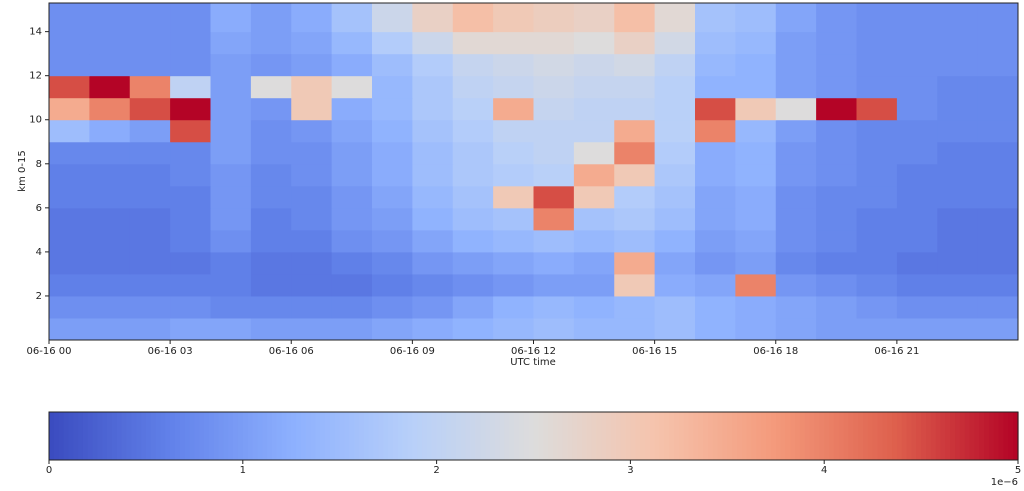 This screenshot has height=491, width=1024. What do you see at coordinates (533, 362) in the screenshot?
I see `x-axis-label: UTC time` at bounding box center [533, 362].